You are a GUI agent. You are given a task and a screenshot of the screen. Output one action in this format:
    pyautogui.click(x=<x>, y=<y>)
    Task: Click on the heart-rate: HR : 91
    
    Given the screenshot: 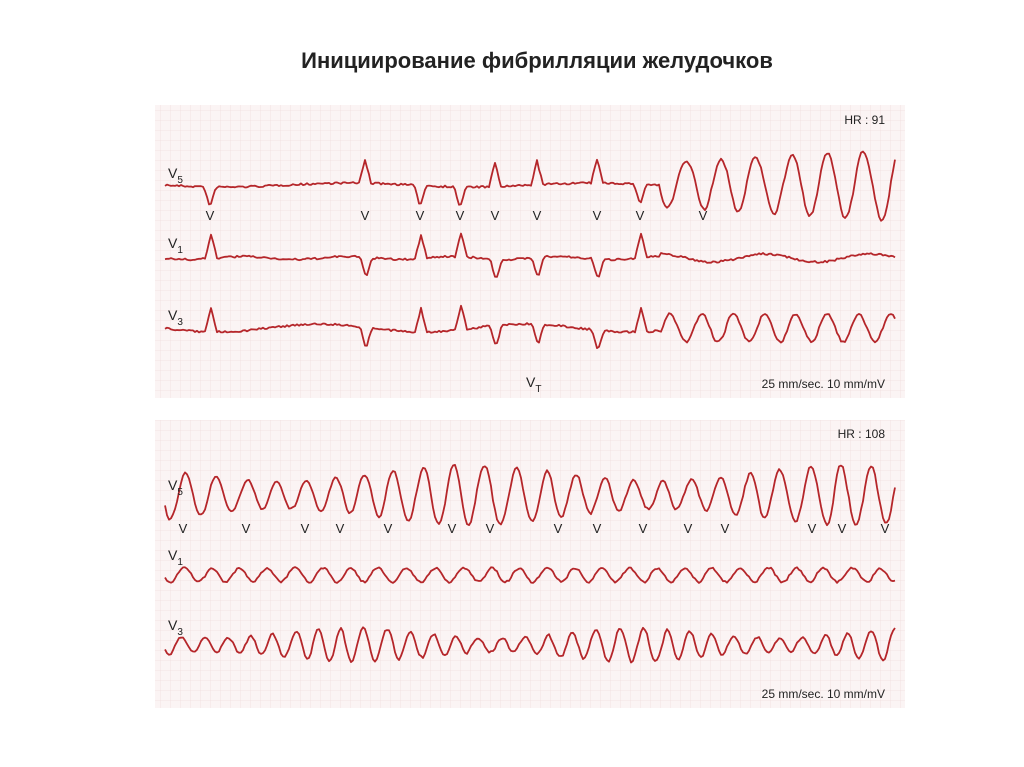 What is the action you would take?
    pyautogui.click(x=864, y=120)
    